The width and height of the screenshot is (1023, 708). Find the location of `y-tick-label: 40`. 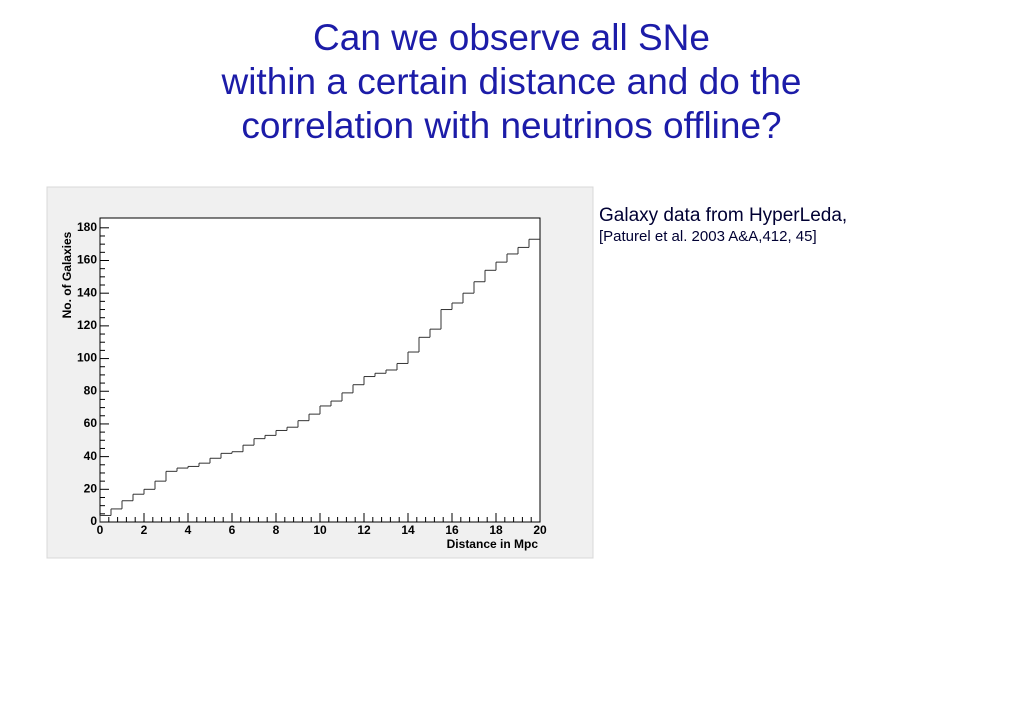

y-tick-label: 40 is located at coordinates (91, 456).